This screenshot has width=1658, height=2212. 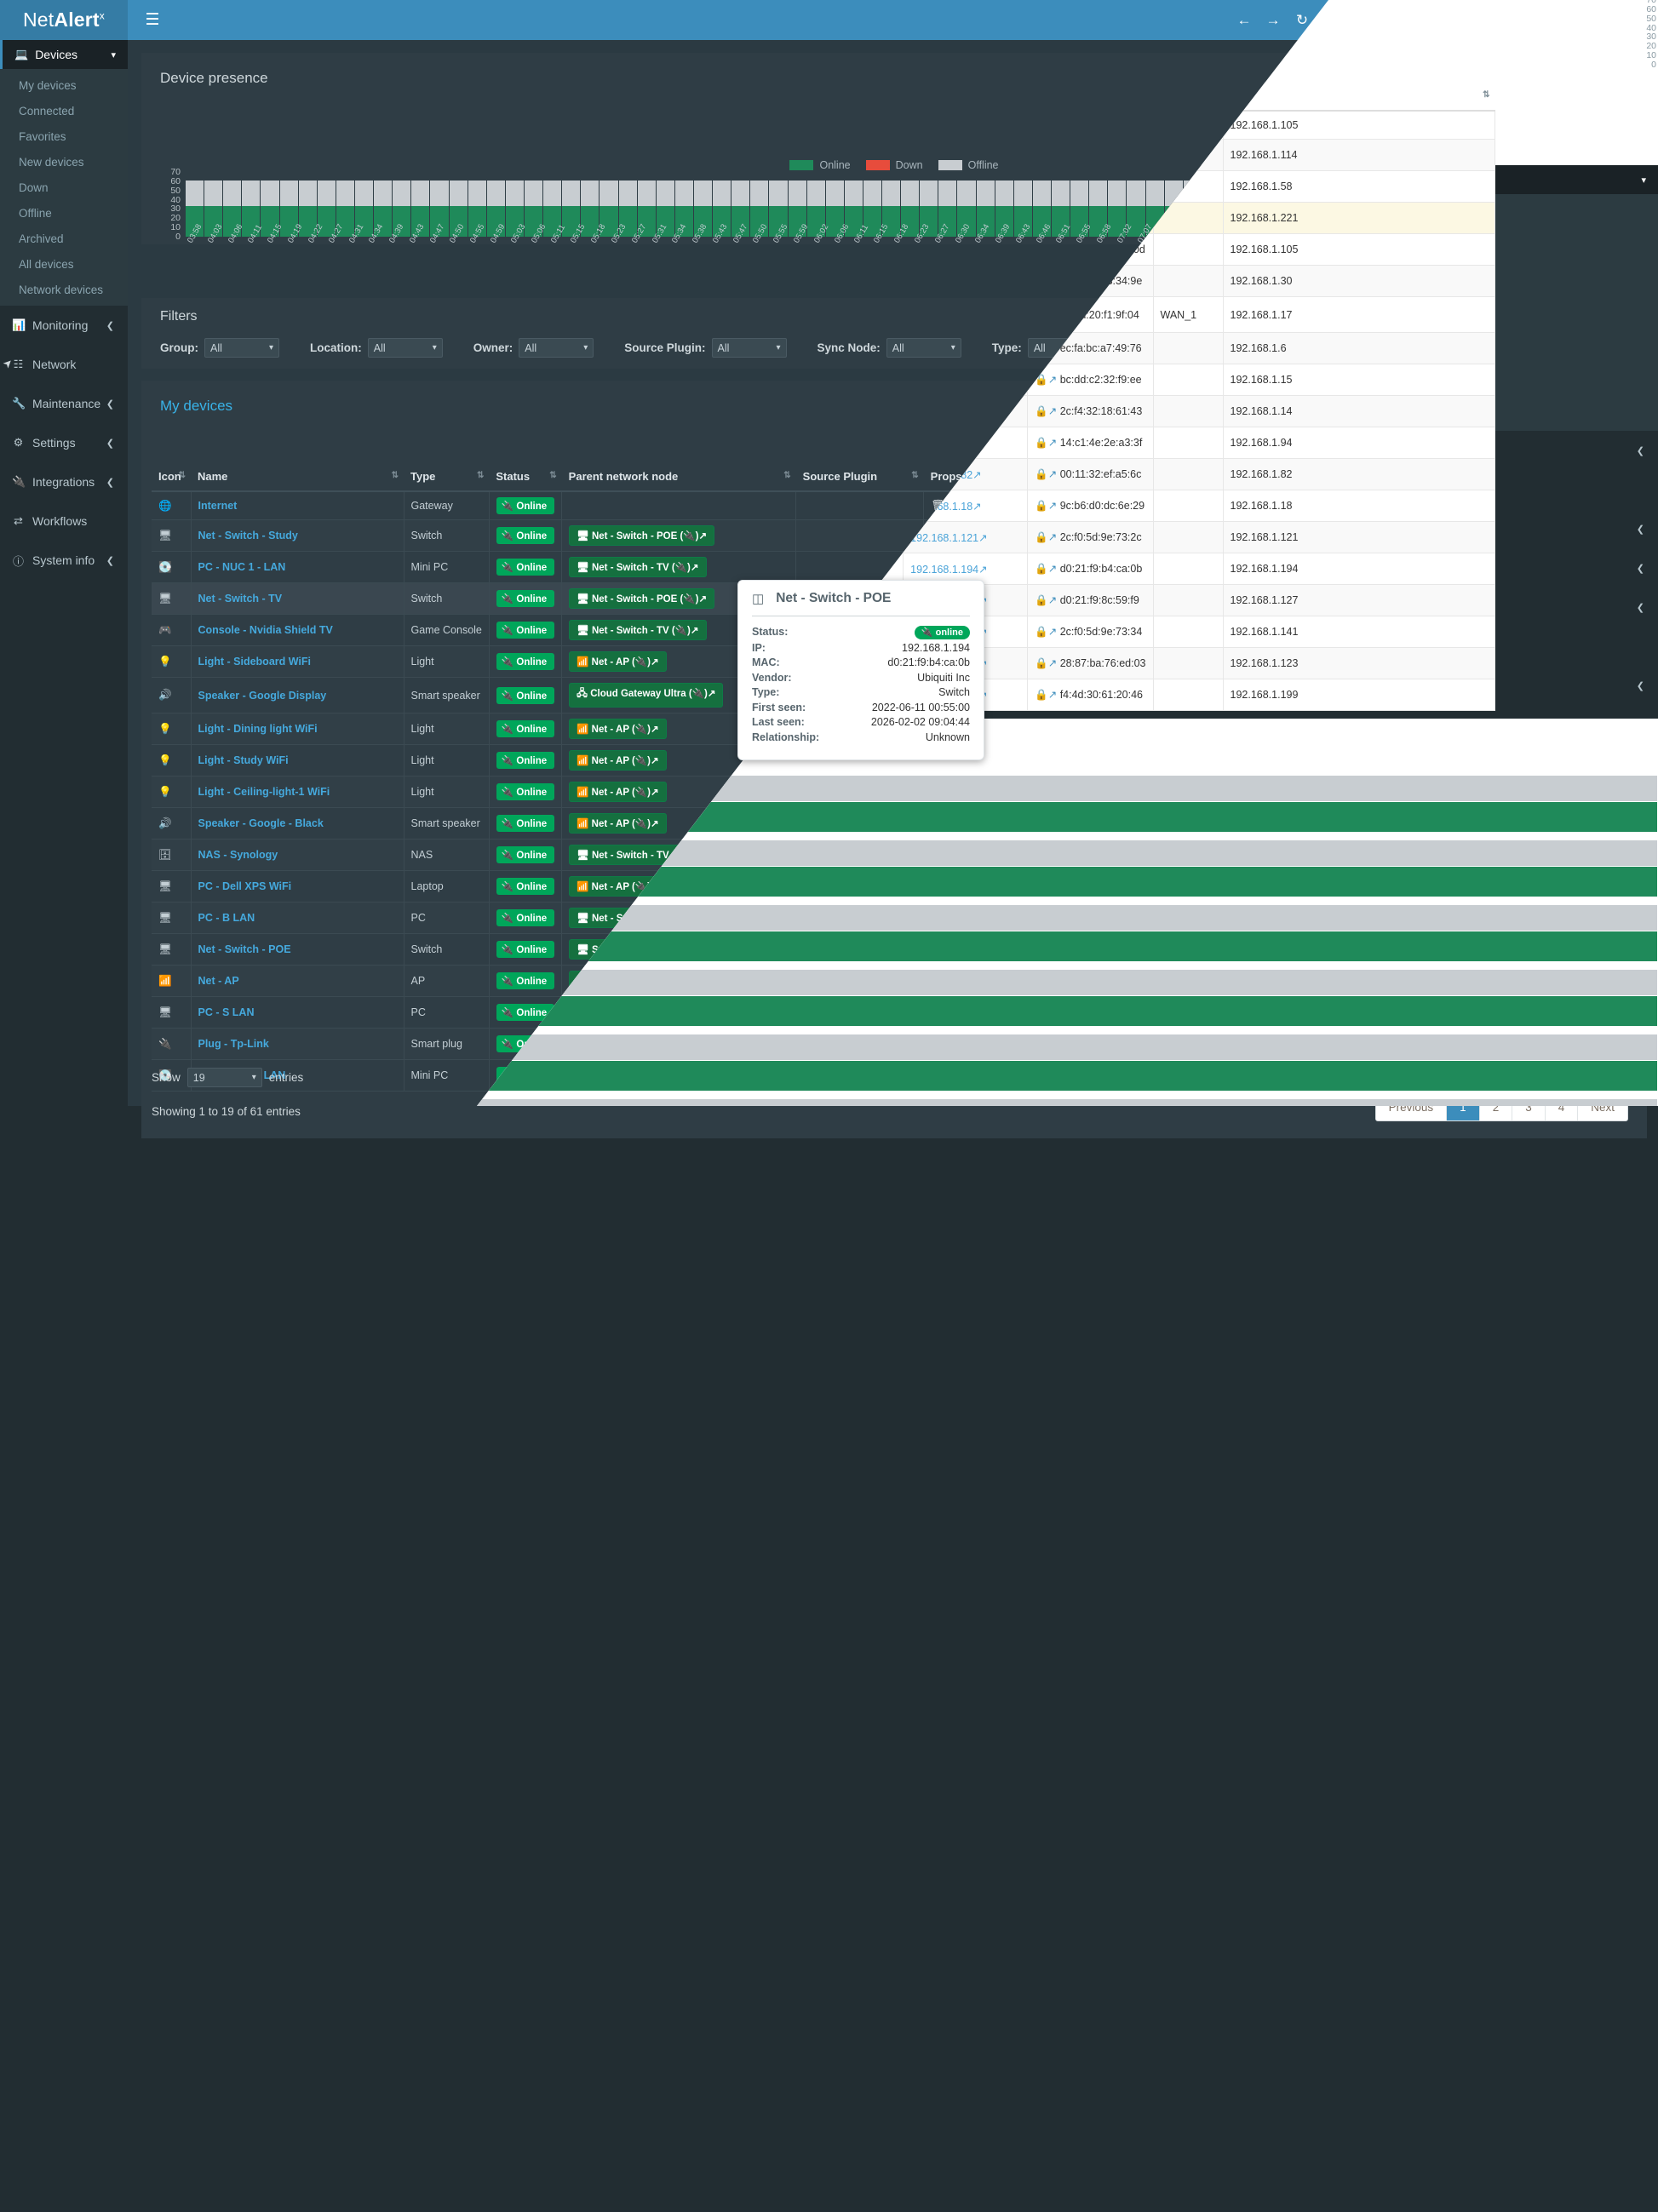 What do you see at coordinates (1091, 919) in the screenshot?
I see `last-ip-link: 192.168.1.121↗` at bounding box center [1091, 919].